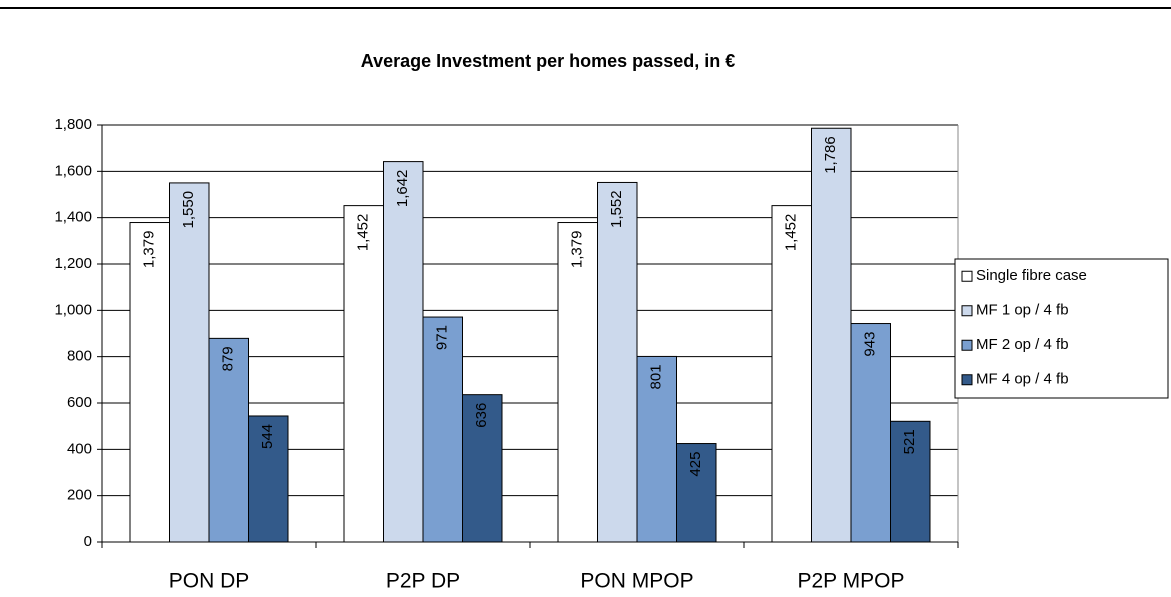  Describe the element at coordinates (442, 337) in the screenshot. I see `data-label: 971` at that location.